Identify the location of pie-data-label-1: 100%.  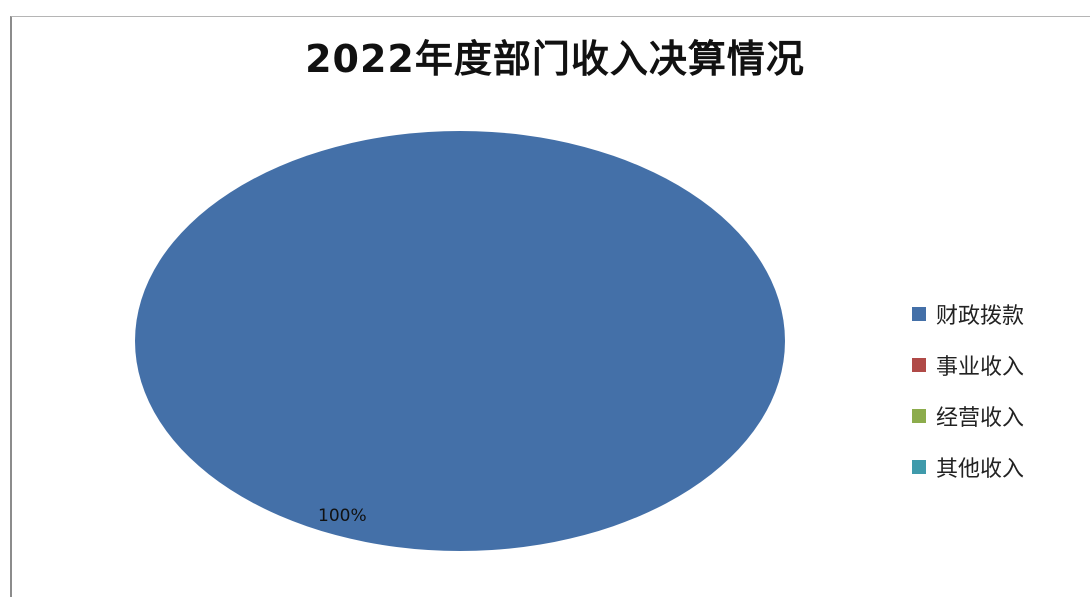
(342, 516).